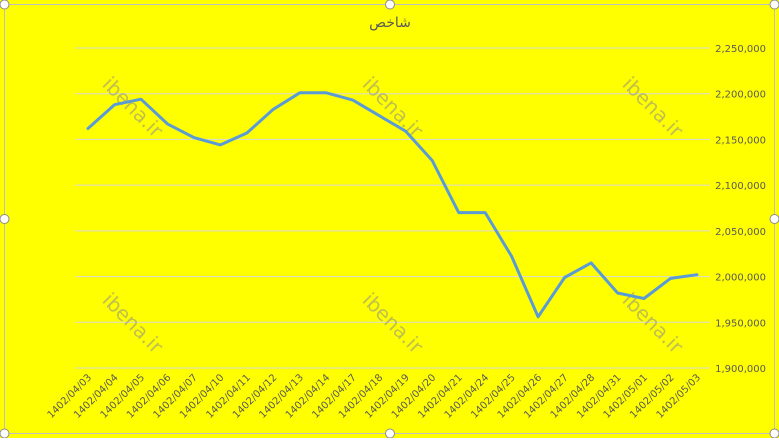 The height and width of the screenshot is (442, 779). What do you see at coordinates (740, 278) in the screenshot?
I see `y-tick-label: 2,000,000` at bounding box center [740, 278].